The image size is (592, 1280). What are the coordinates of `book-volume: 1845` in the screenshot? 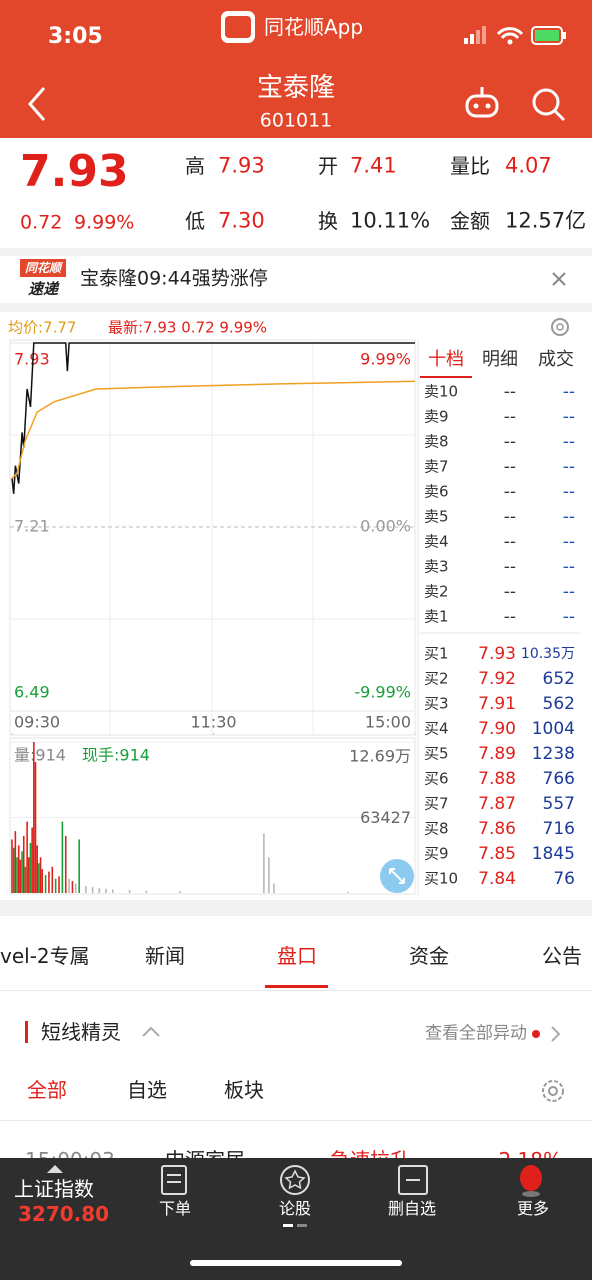 It's located at (553, 854).